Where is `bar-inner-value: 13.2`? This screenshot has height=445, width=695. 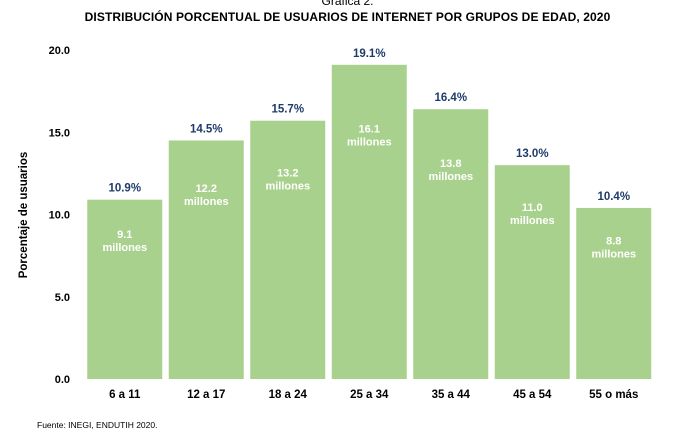 bar-inner-value: 13.2 is located at coordinates (287, 173).